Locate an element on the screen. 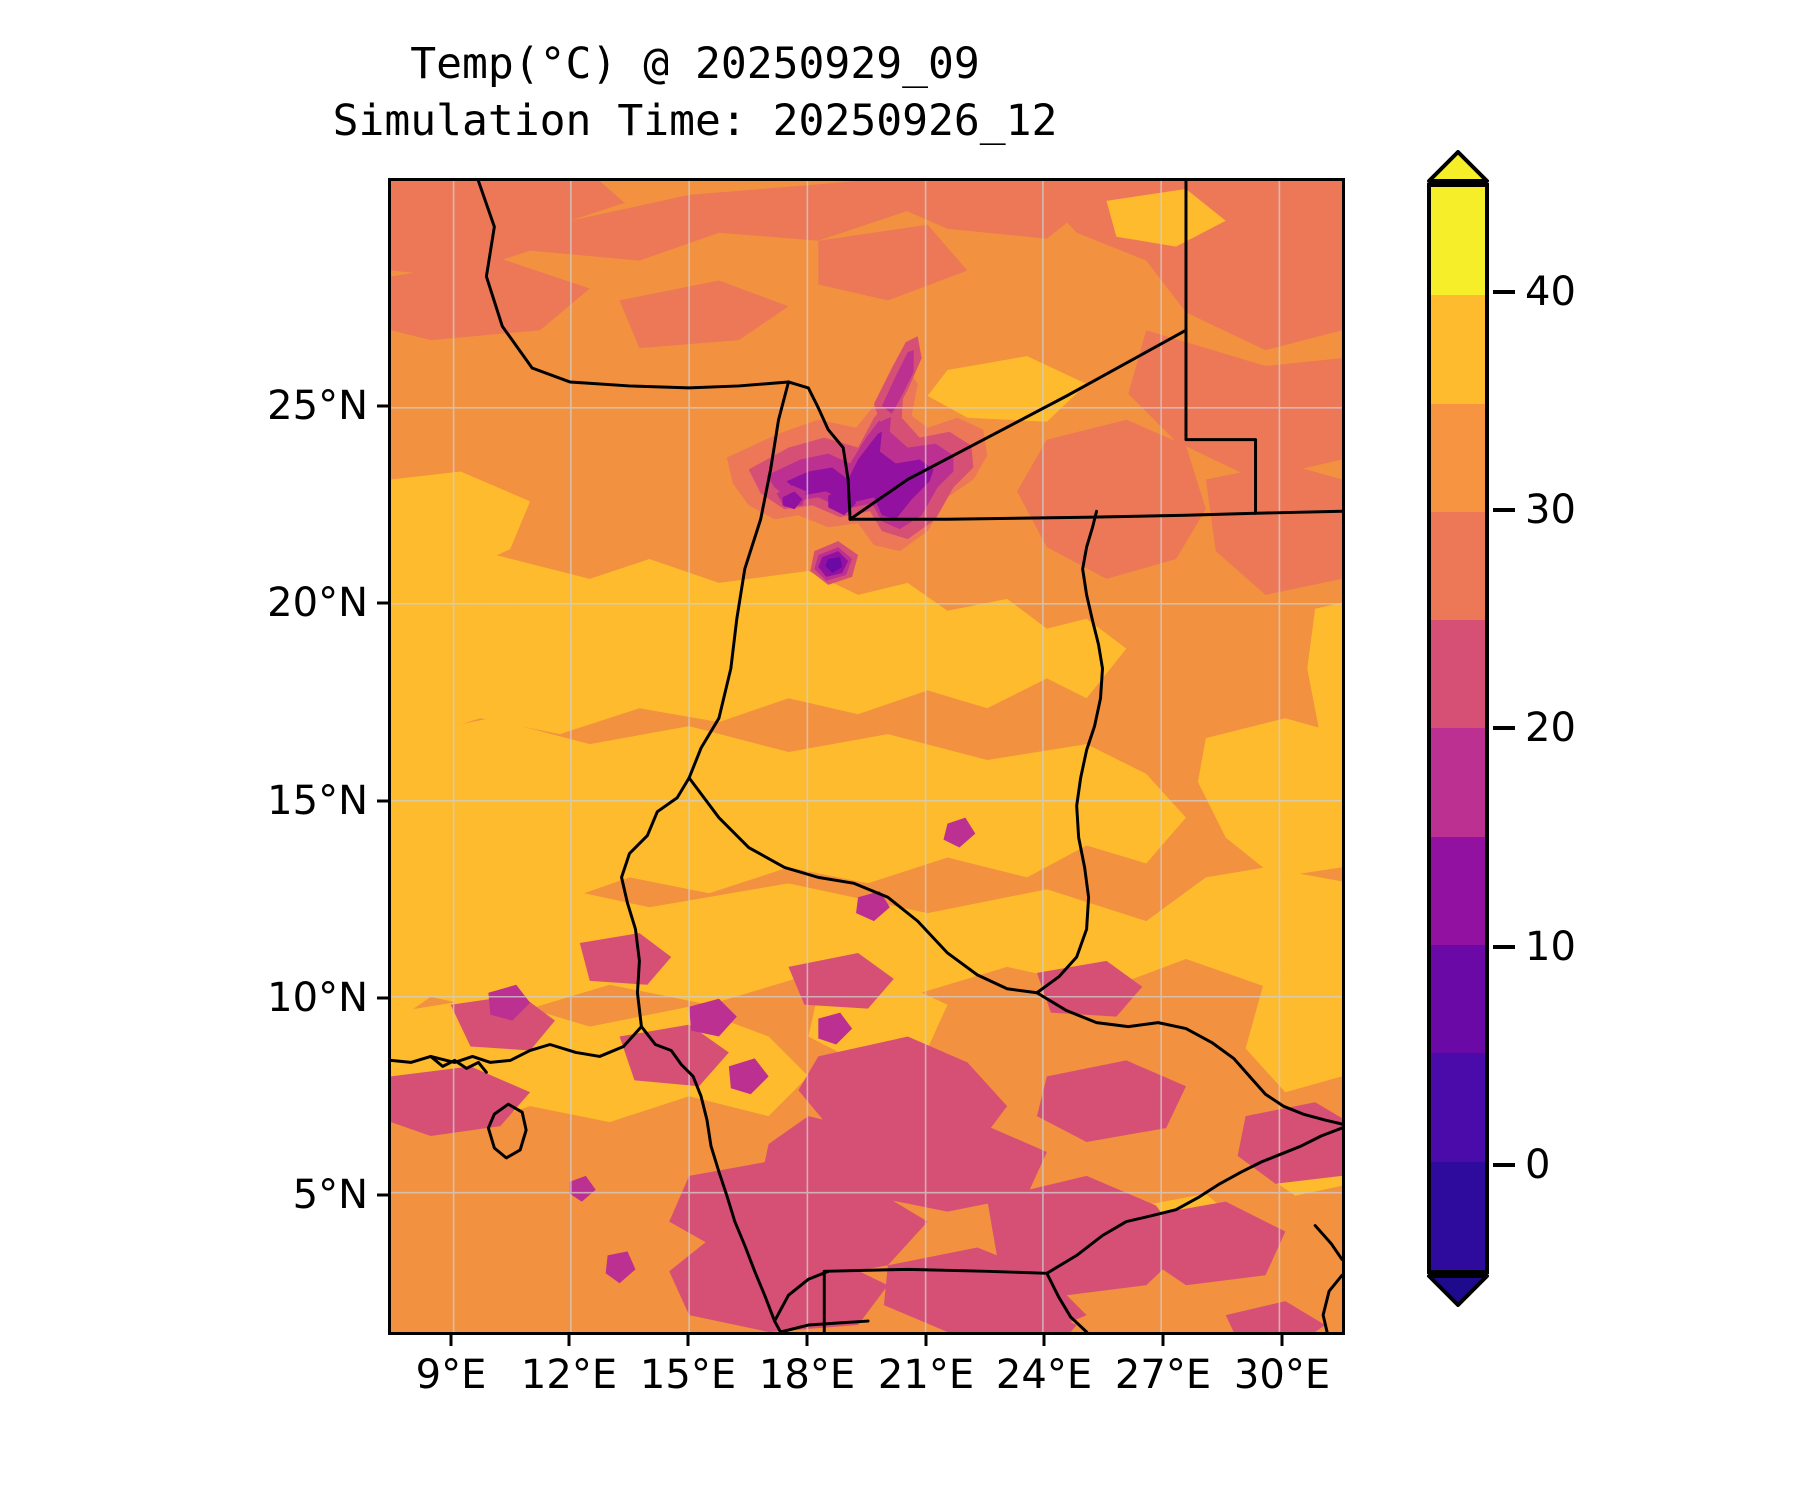  xtick-mark-30e is located at coordinates (1282, 1340).